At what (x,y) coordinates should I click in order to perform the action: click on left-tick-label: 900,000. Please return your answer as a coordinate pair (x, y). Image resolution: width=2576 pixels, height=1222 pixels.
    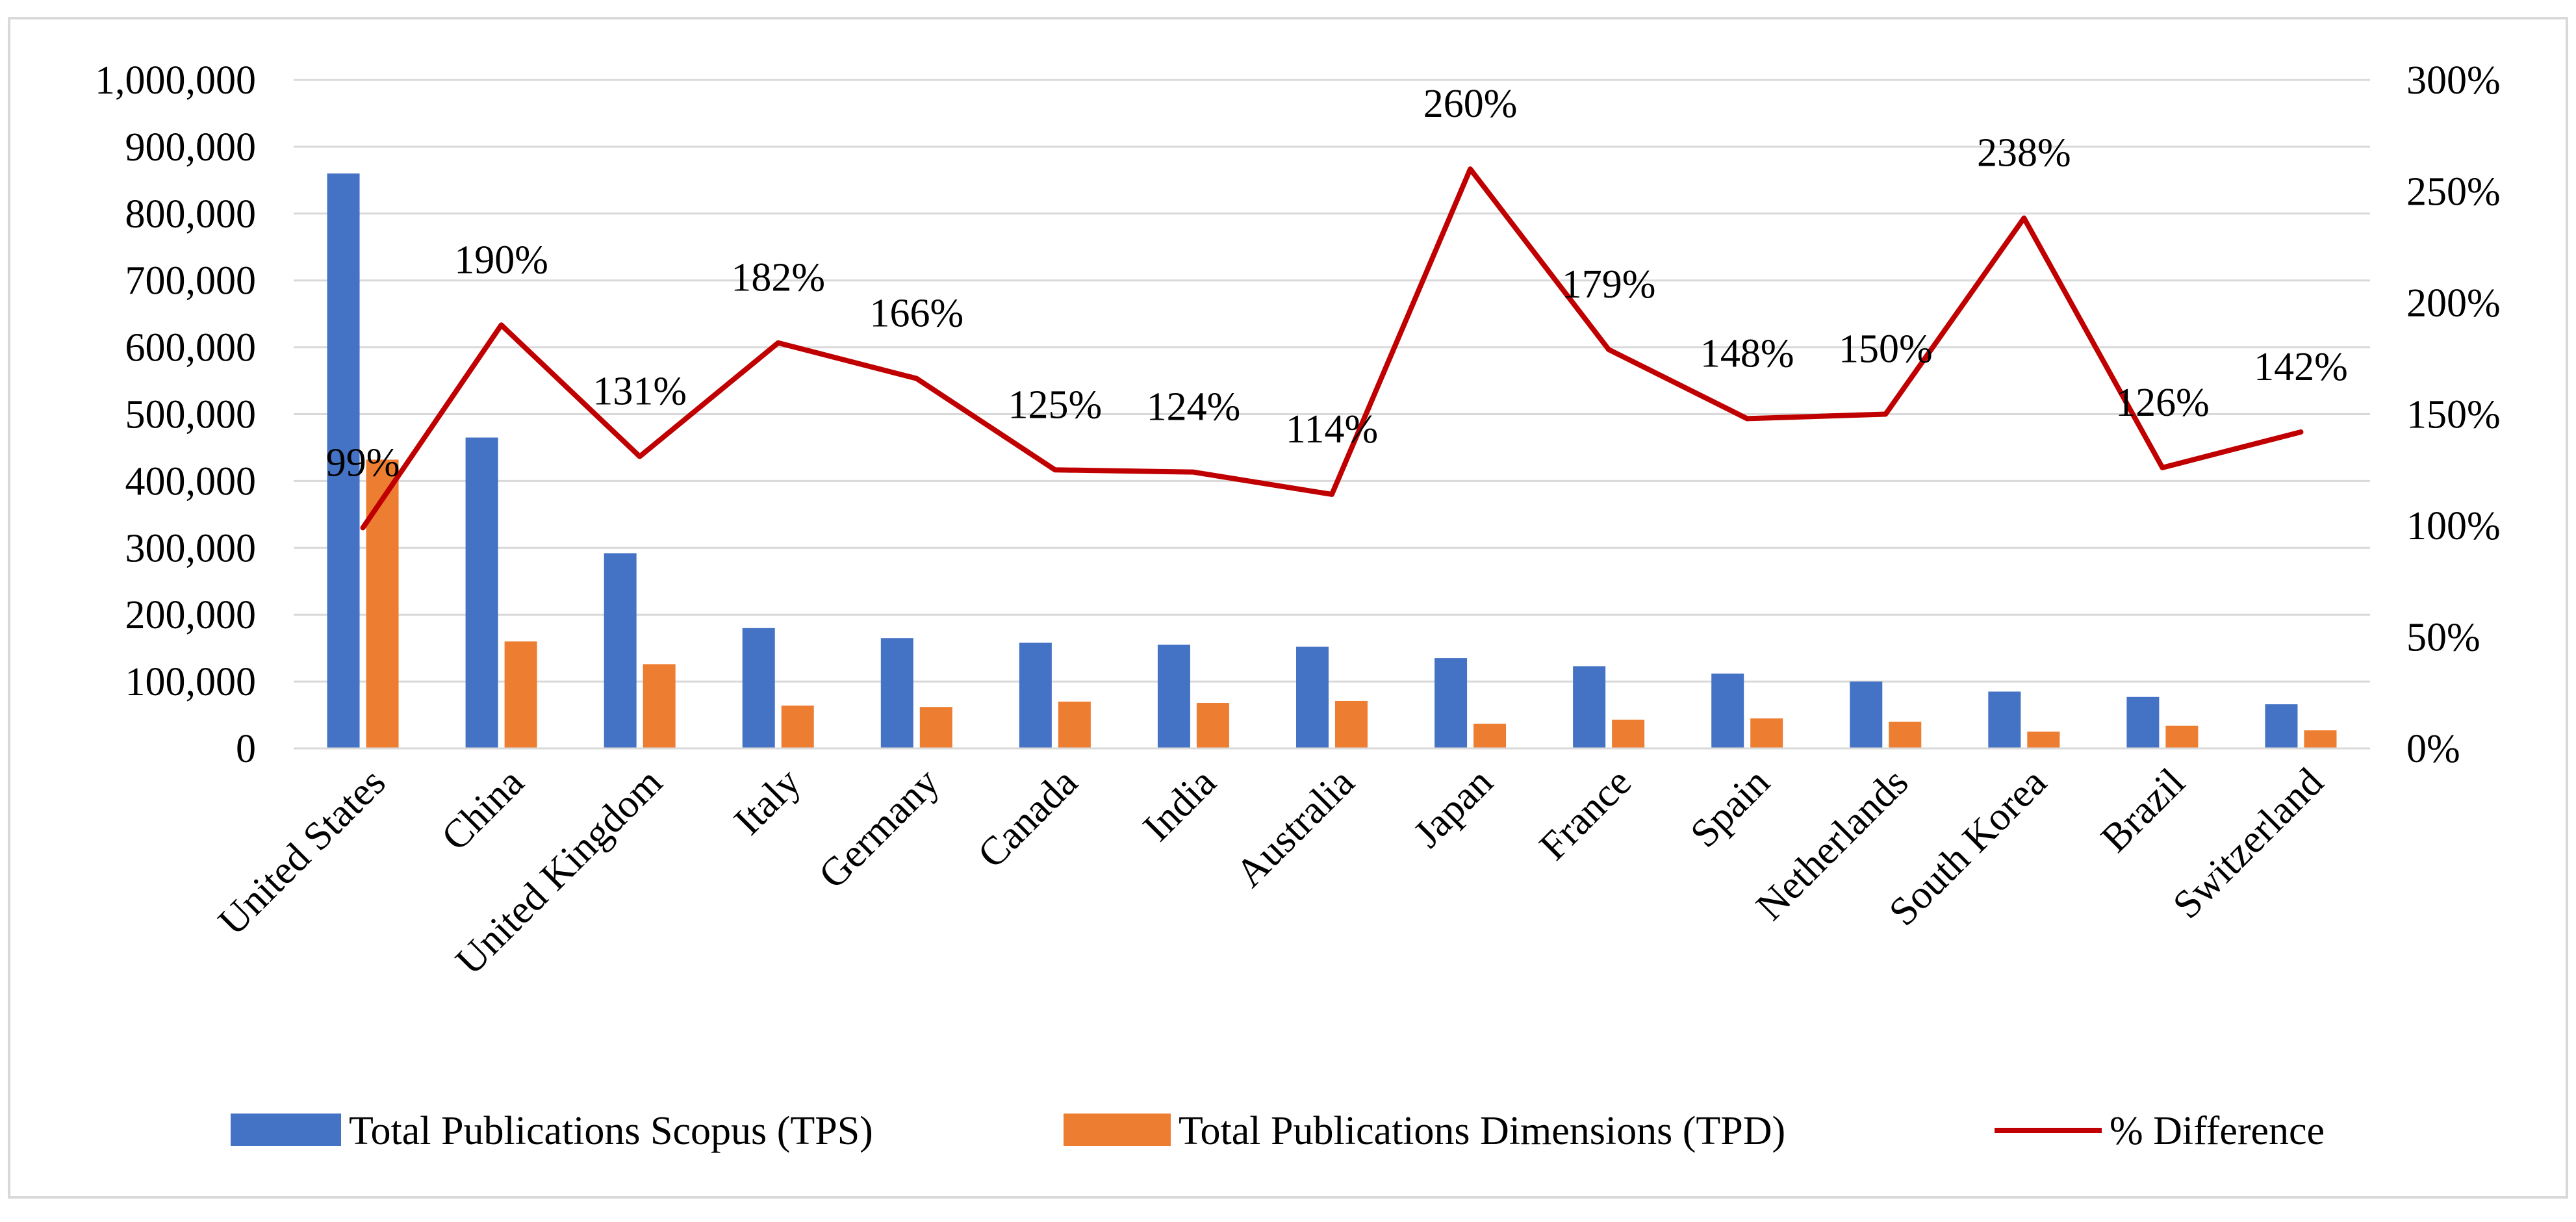
    Looking at the image, I should click on (191, 147).